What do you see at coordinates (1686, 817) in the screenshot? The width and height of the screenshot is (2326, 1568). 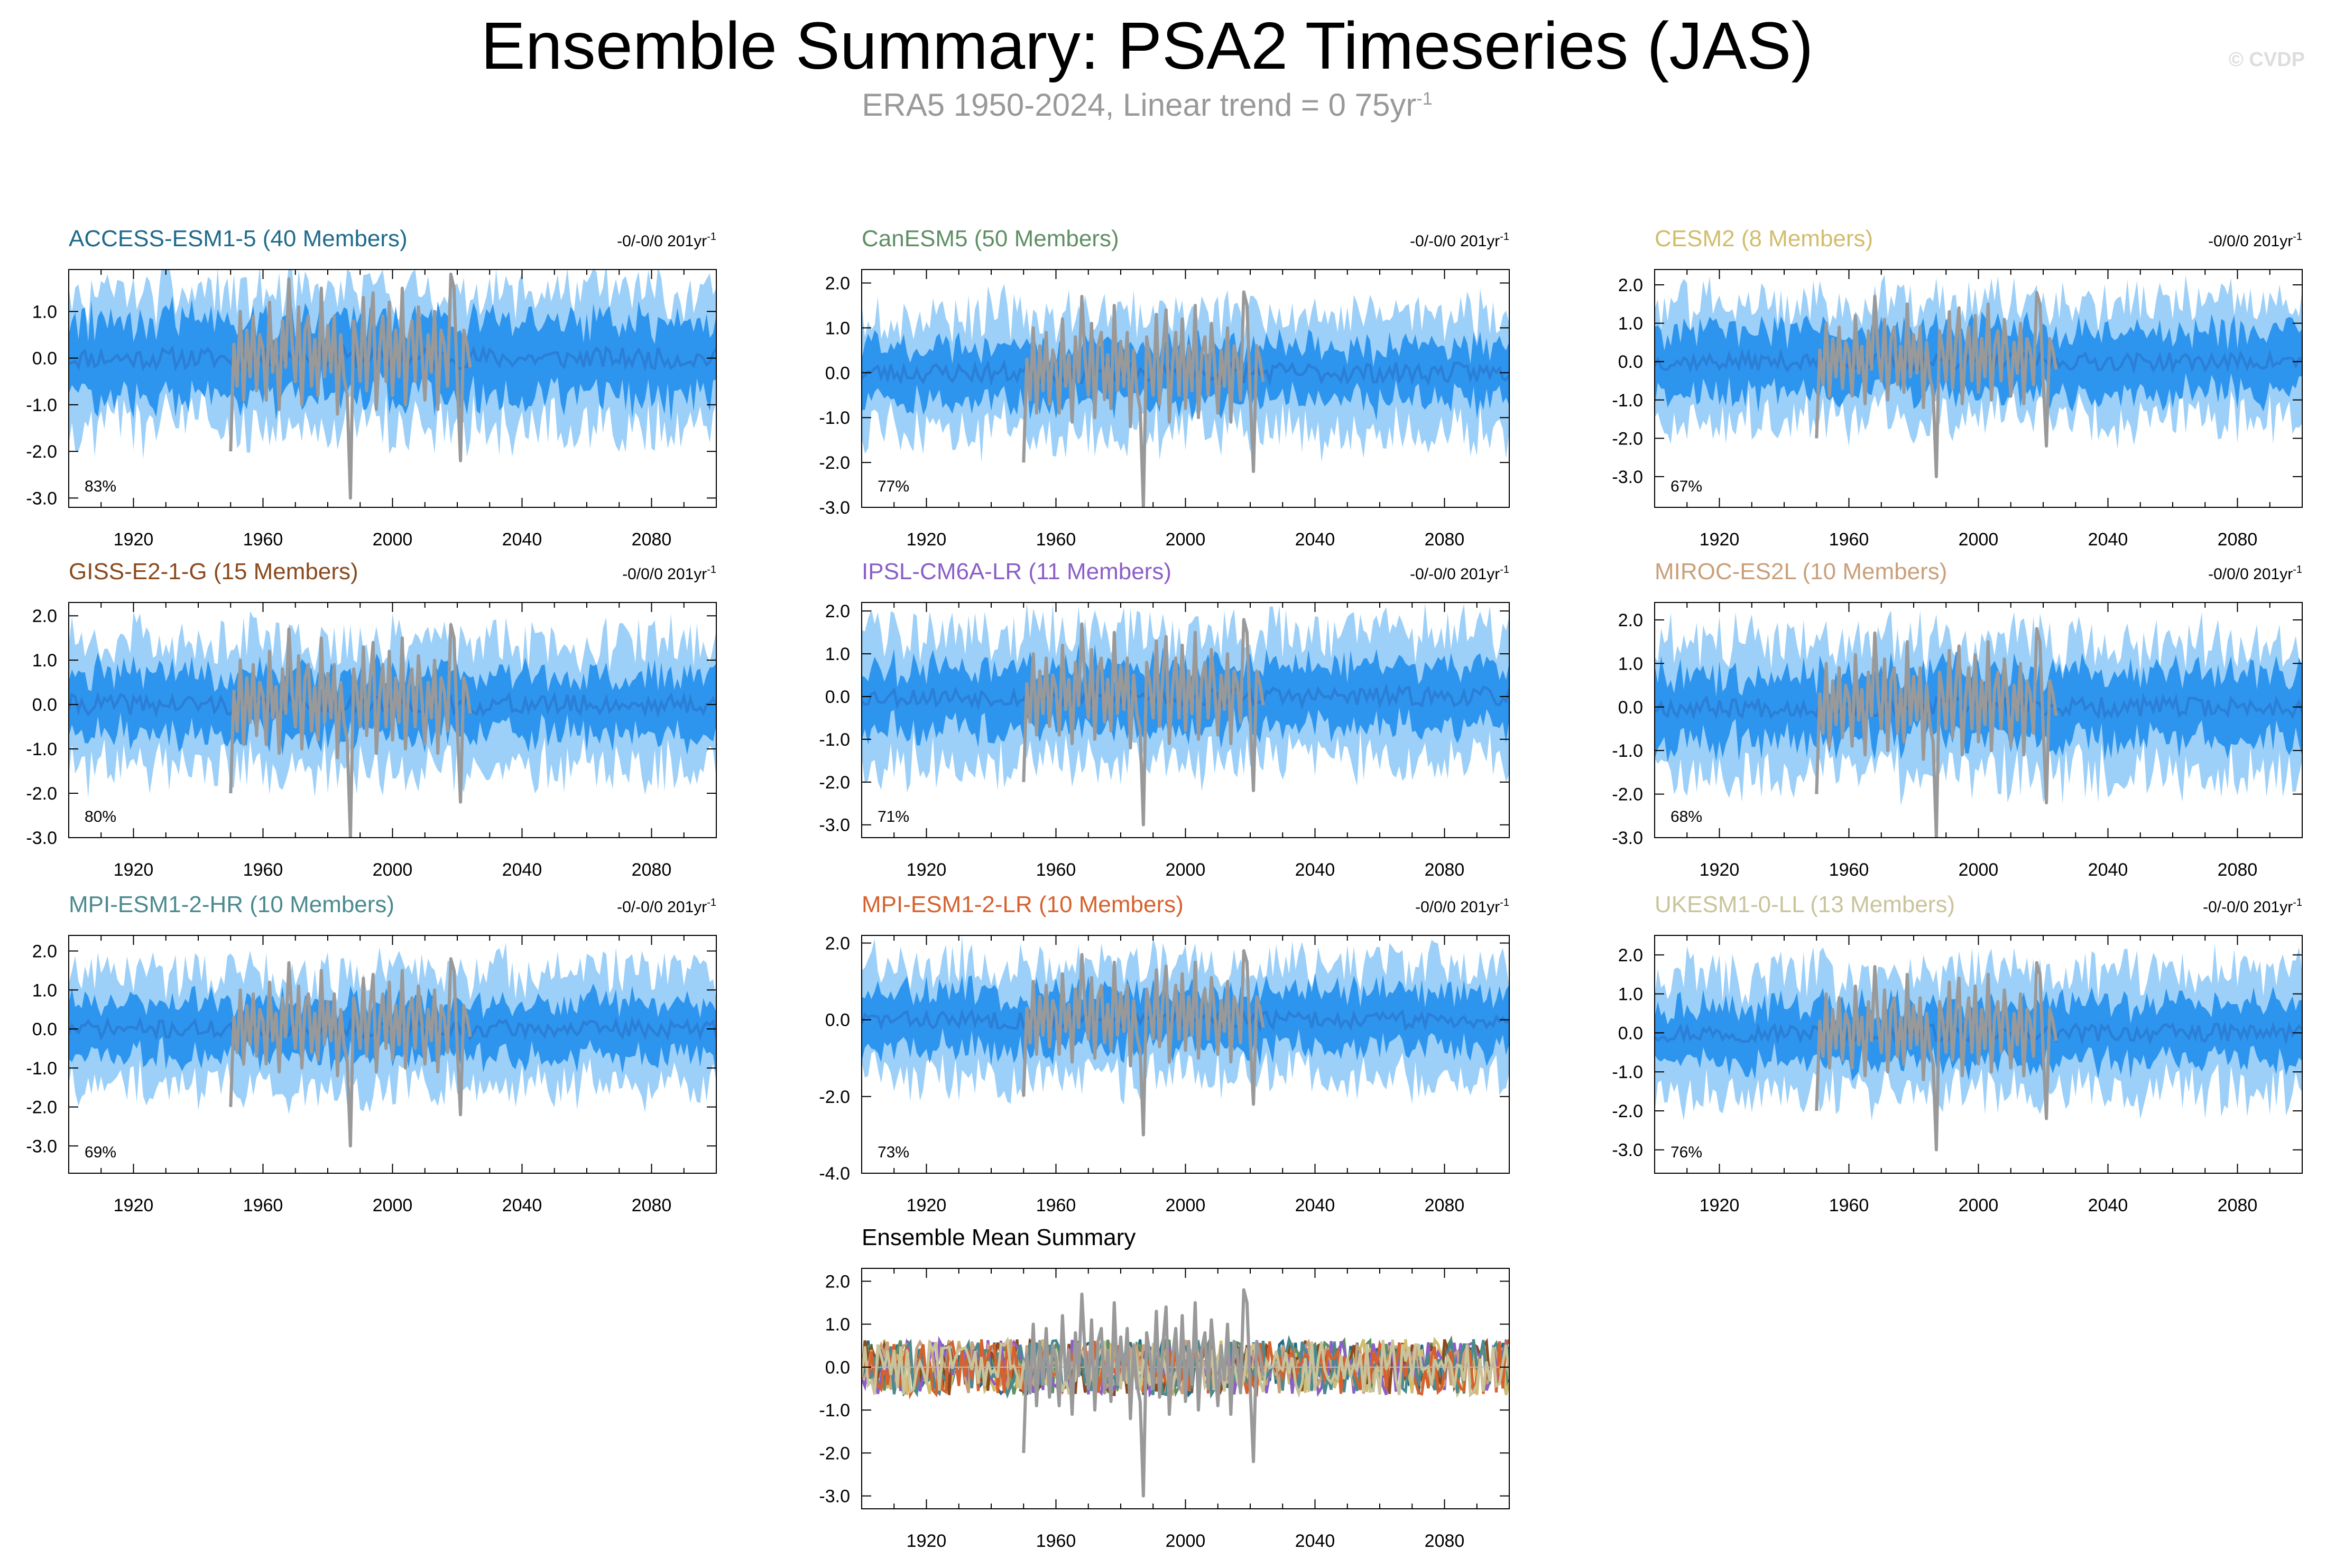 I see `panel-percent: 68%` at bounding box center [1686, 817].